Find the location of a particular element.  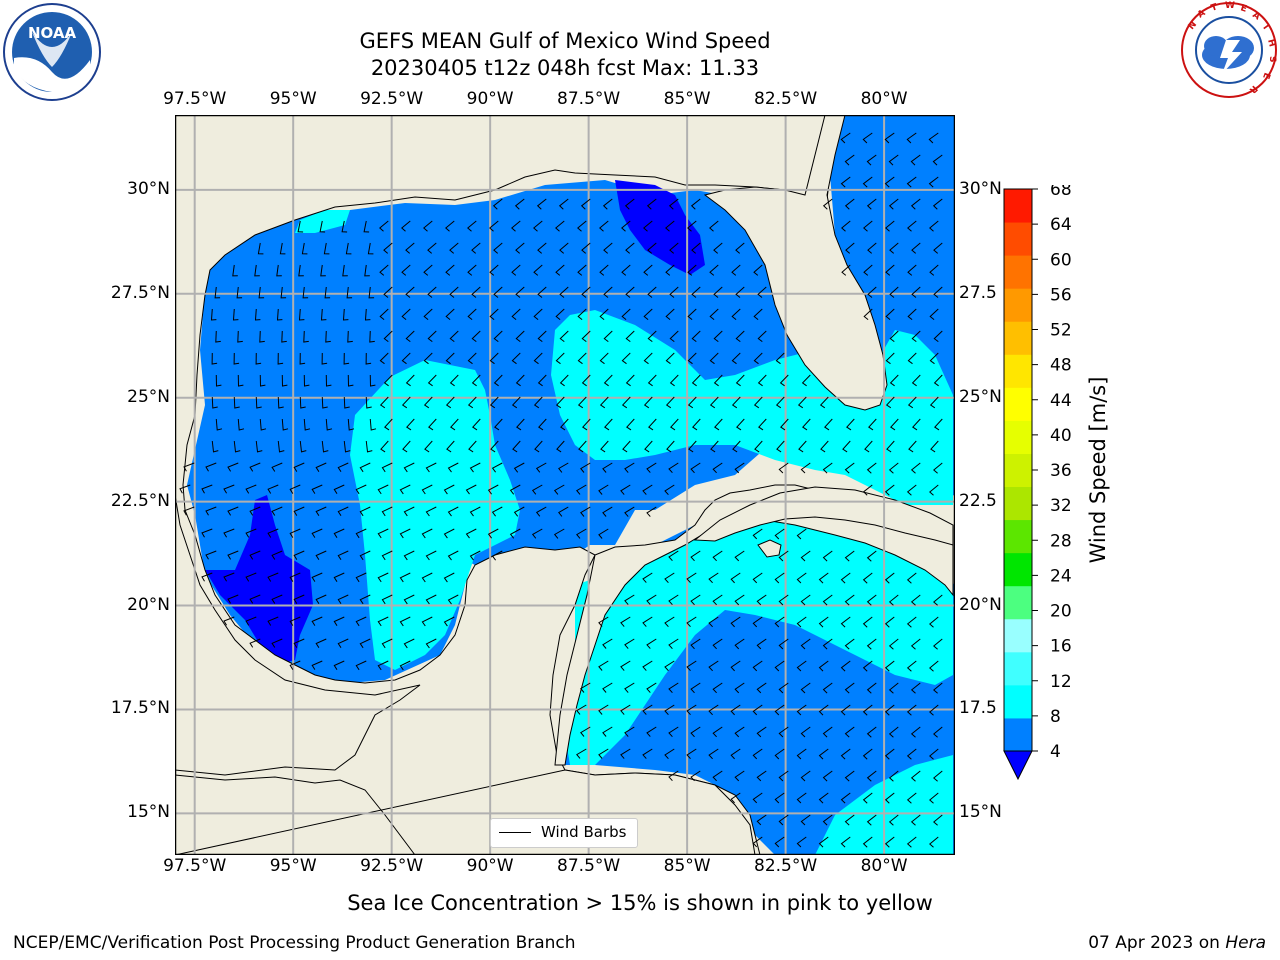

colorbar-tick-label: 52 is located at coordinates (1061, 331).